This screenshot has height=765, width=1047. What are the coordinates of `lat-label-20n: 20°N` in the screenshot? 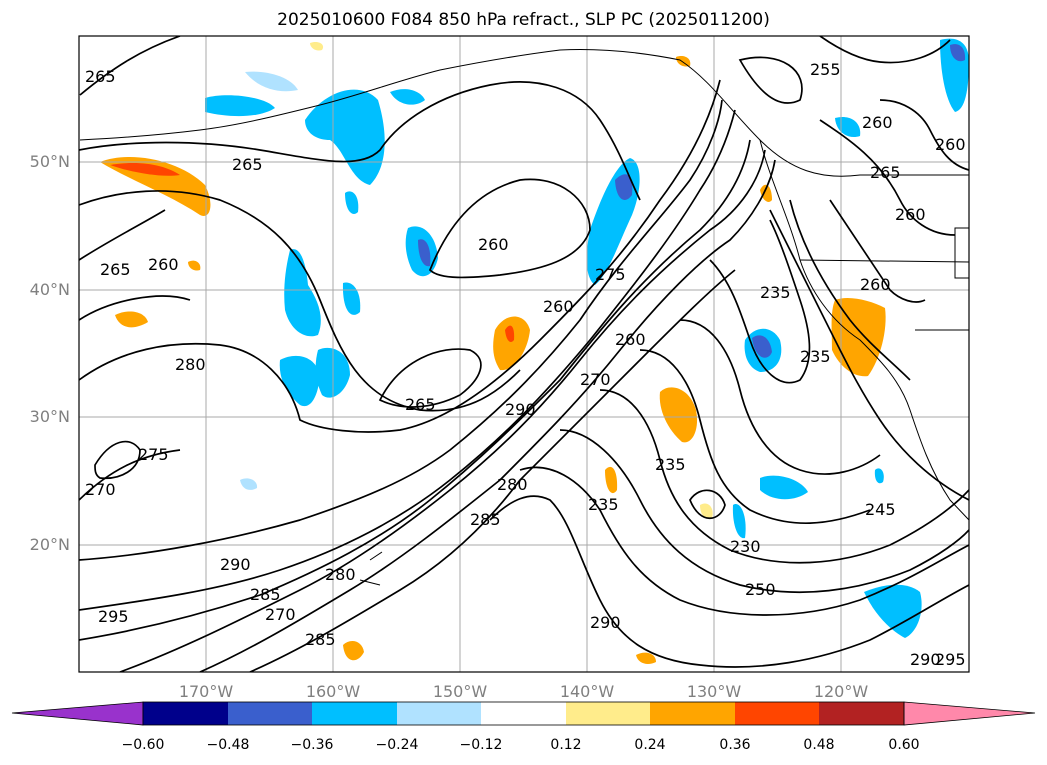 It's located at (49, 544).